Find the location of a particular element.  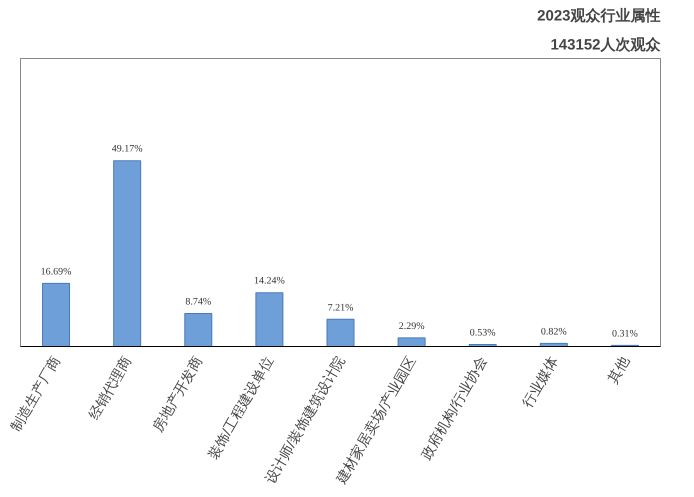

x-tick-label: 政府机构/行业协会 is located at coordinates (454, 408).